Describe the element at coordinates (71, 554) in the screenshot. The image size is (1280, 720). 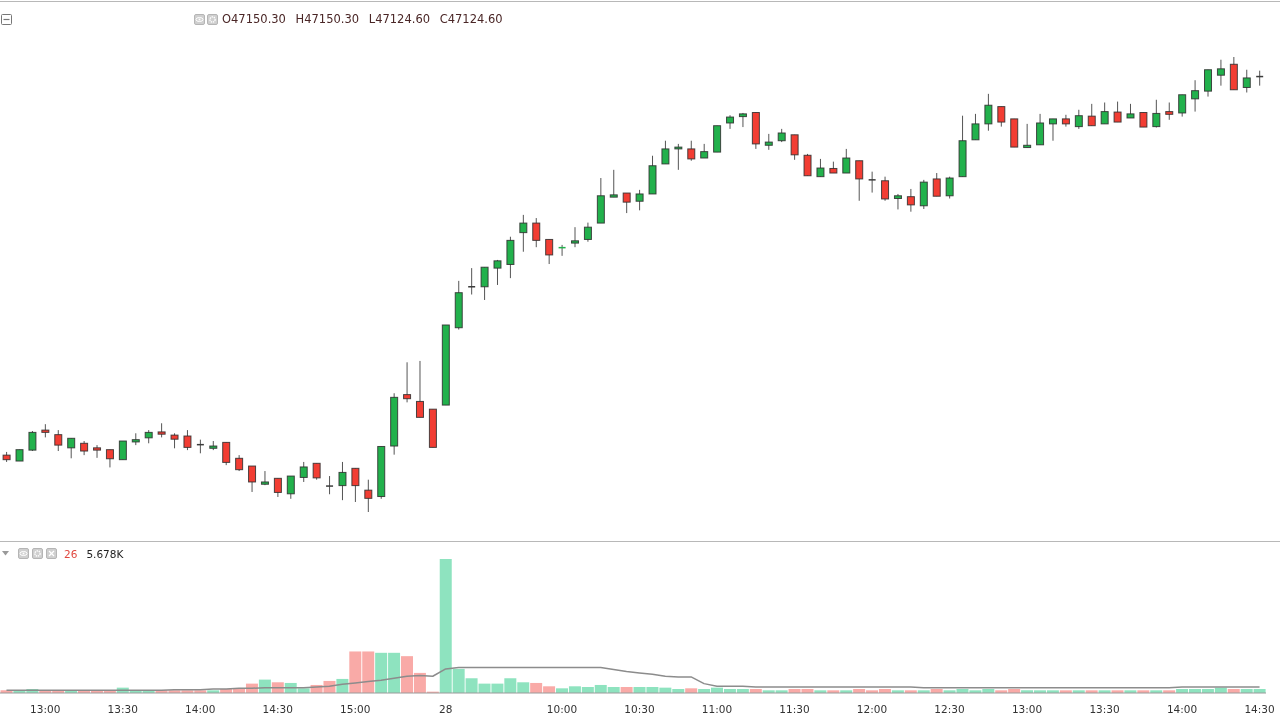
I see `annotation: 26` at that location.